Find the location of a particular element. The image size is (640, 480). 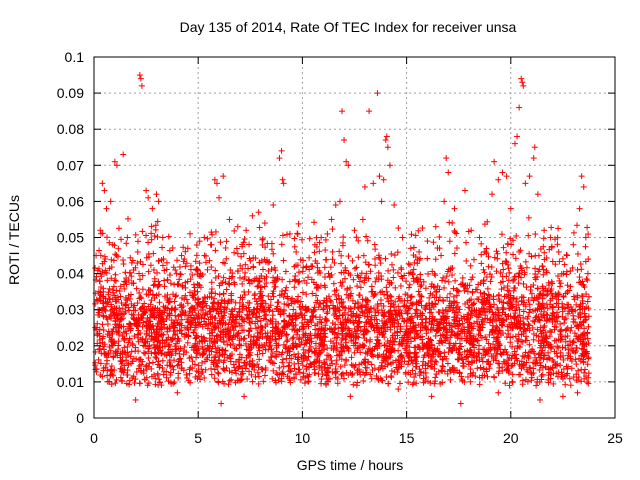

x-tick-label: 15 is located at coordinates (407, 438).